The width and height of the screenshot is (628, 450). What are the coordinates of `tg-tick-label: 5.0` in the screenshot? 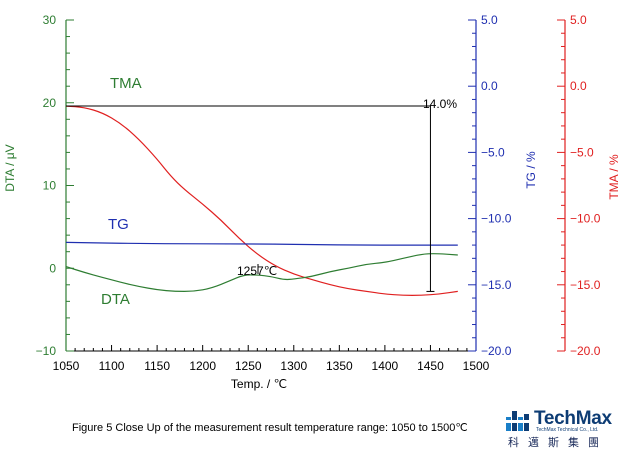 It's located at (489, 20).